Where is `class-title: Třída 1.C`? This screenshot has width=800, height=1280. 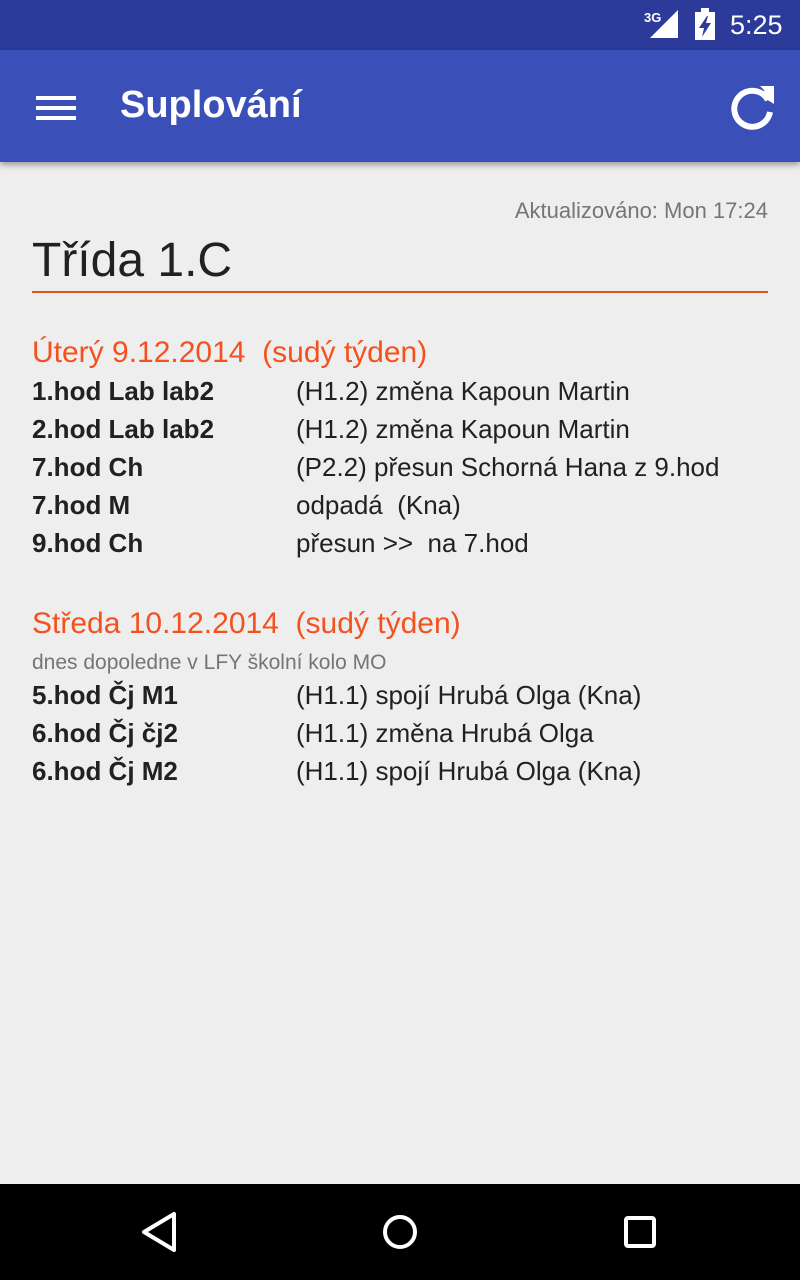
class-title: Třída 1.C is located at coordinates (132, 260).